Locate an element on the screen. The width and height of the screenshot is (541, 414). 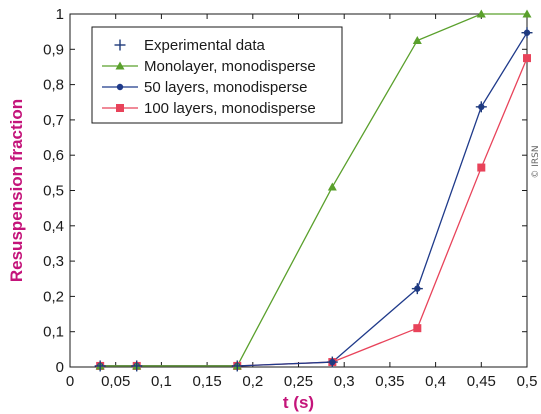
y-axis-title: Resuspension fraction is located at coordinates (16, 190).